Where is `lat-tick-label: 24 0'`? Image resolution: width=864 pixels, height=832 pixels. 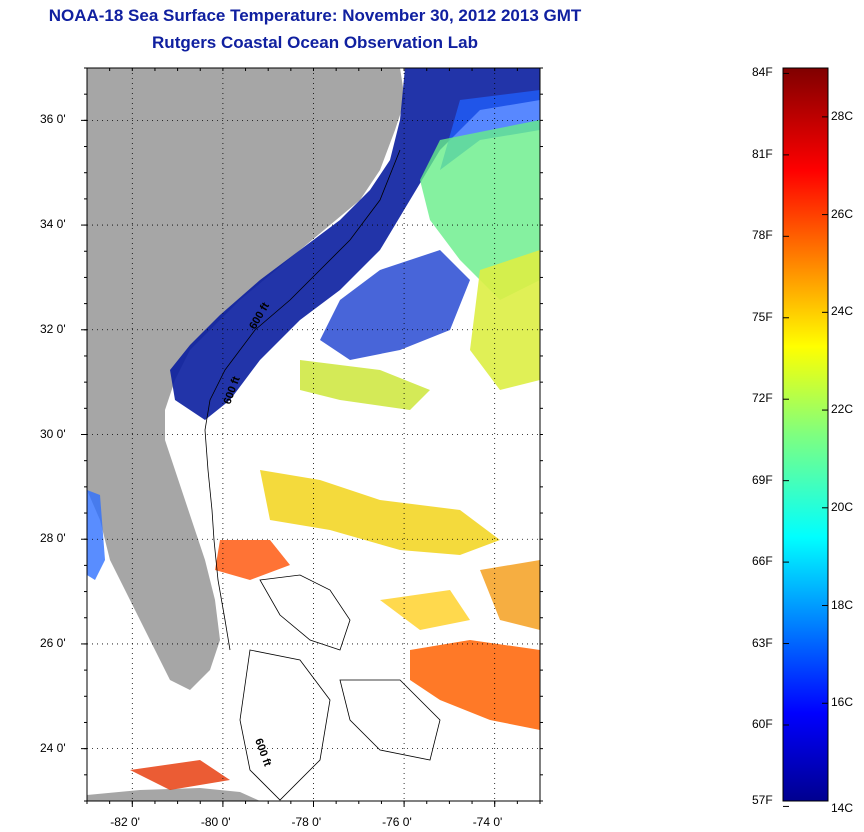 lat-tick-label: 24 0' is located at coordinates (53, 747).